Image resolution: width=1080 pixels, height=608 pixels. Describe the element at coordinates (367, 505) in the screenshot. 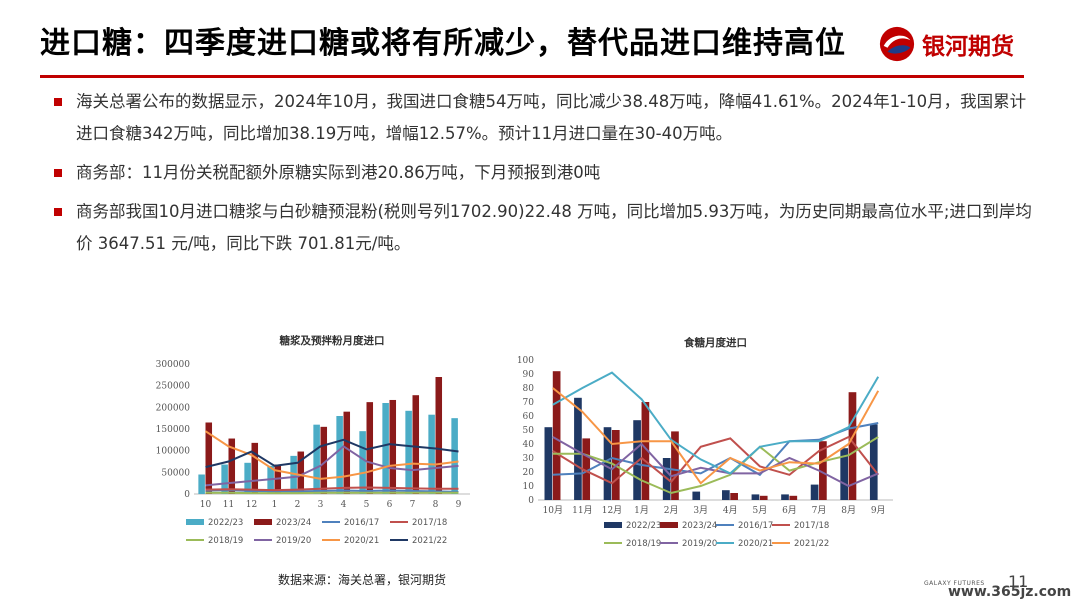

I see `x-tick-label: 5` at that location.